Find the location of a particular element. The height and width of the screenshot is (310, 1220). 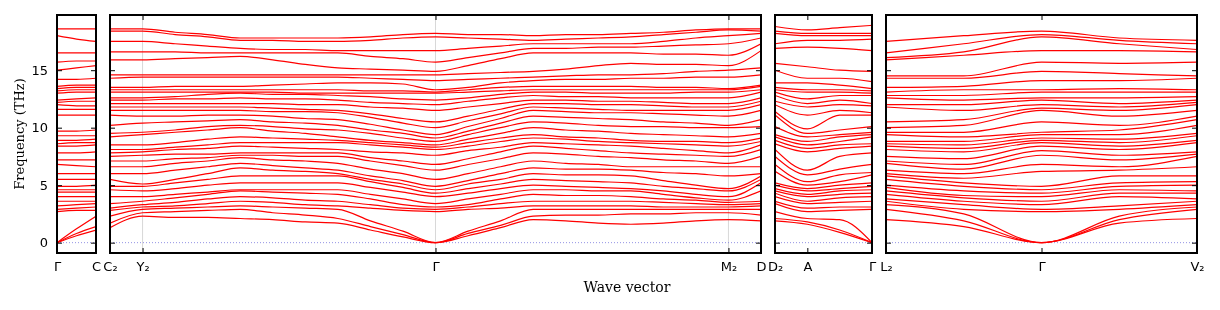

x-tick-label: D₂ is located at coordinates (775, 267).